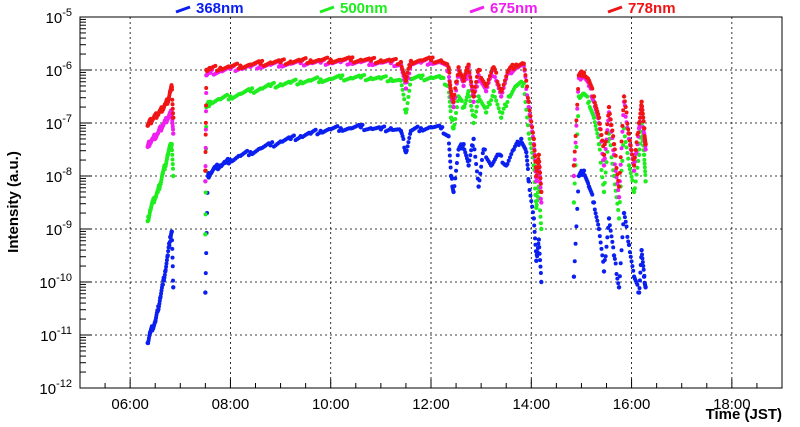  I want to click on legend-label: 778nm, so click(652, 8).